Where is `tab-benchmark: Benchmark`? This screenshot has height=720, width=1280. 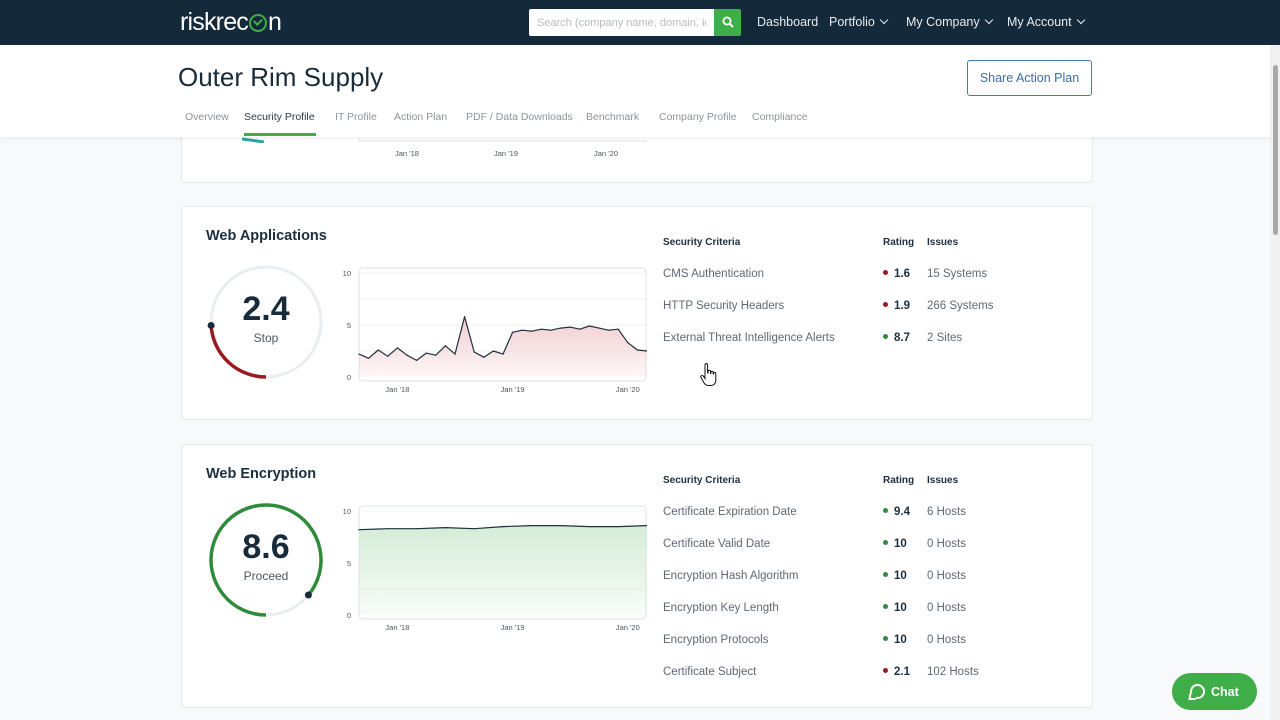
tab-benchmark: Benchmark is located at coordinates (613, 117).